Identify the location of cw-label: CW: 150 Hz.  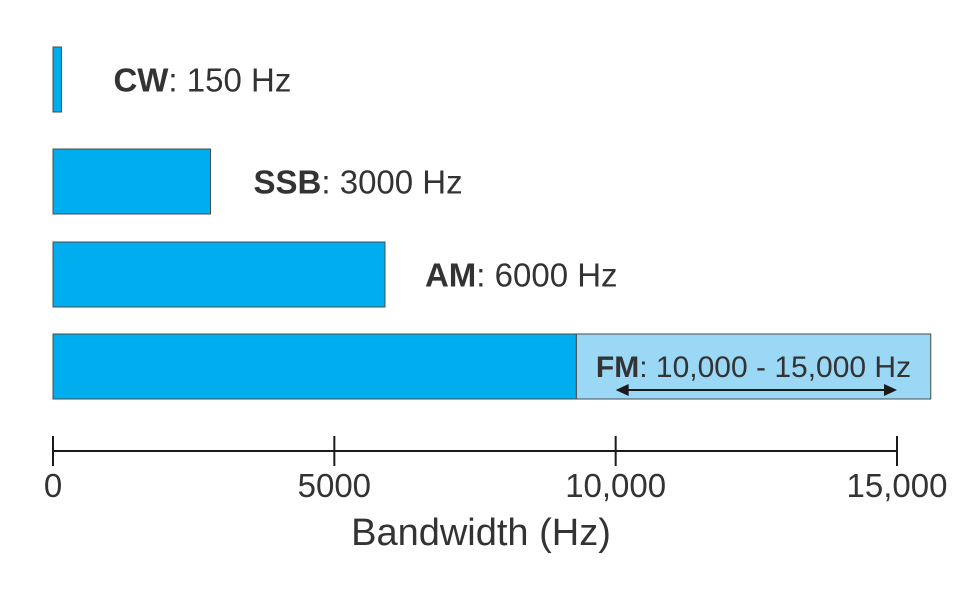
(202, 80).